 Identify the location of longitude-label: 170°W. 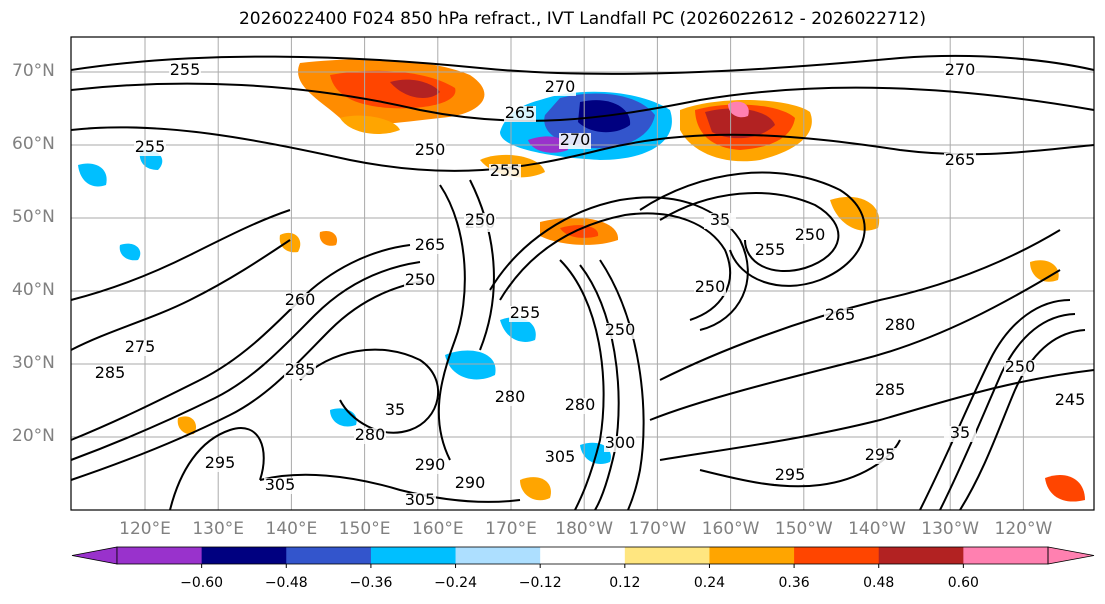
(657, 529).